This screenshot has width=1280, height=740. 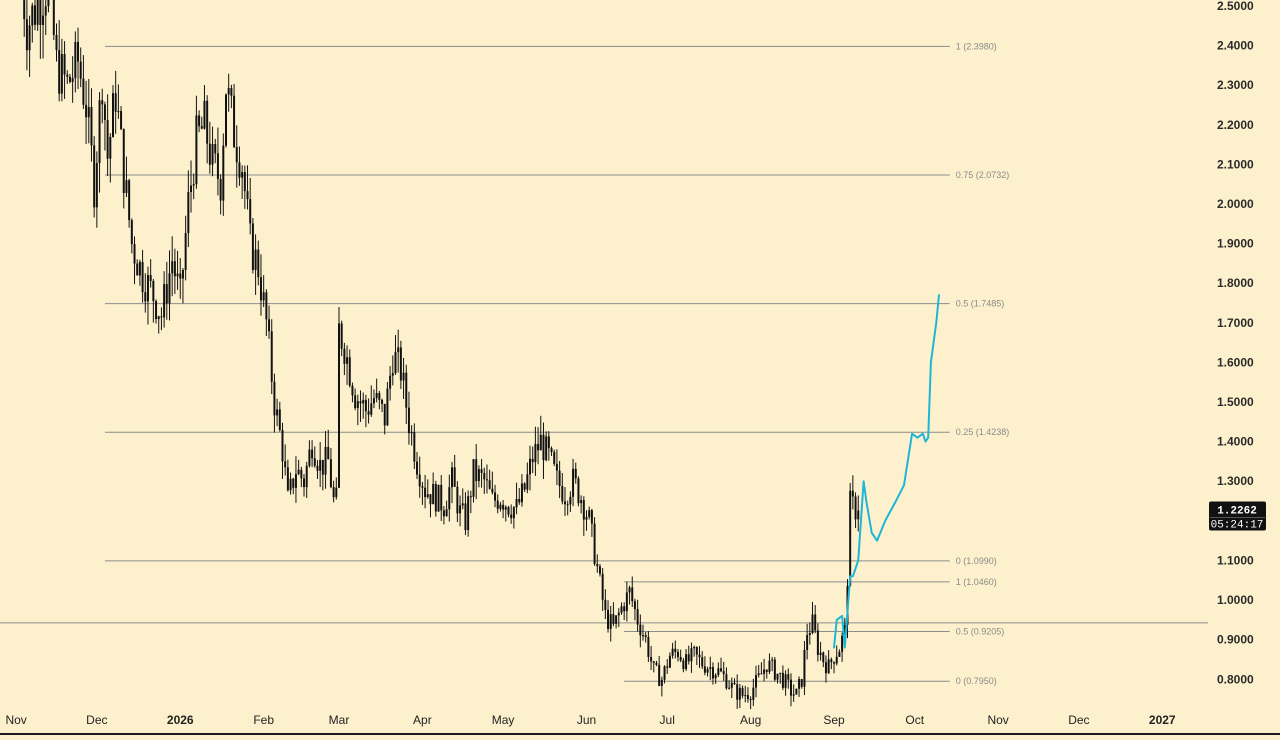 What do you see at coordinates (886, 471) in the screenshot?
I see `projection-layer` at bounding box center [886, 471].